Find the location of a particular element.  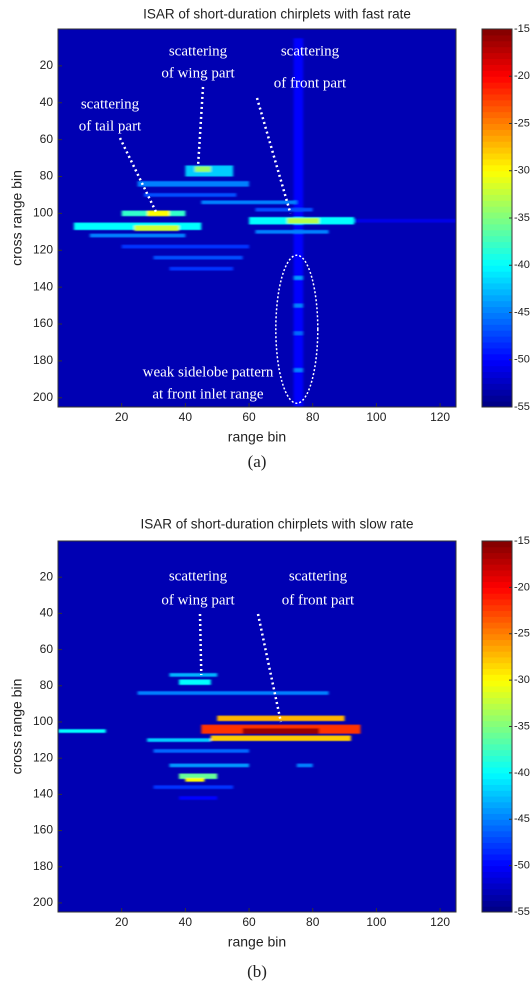

annotation-text: of wing part is located at coordinates (198, 600).